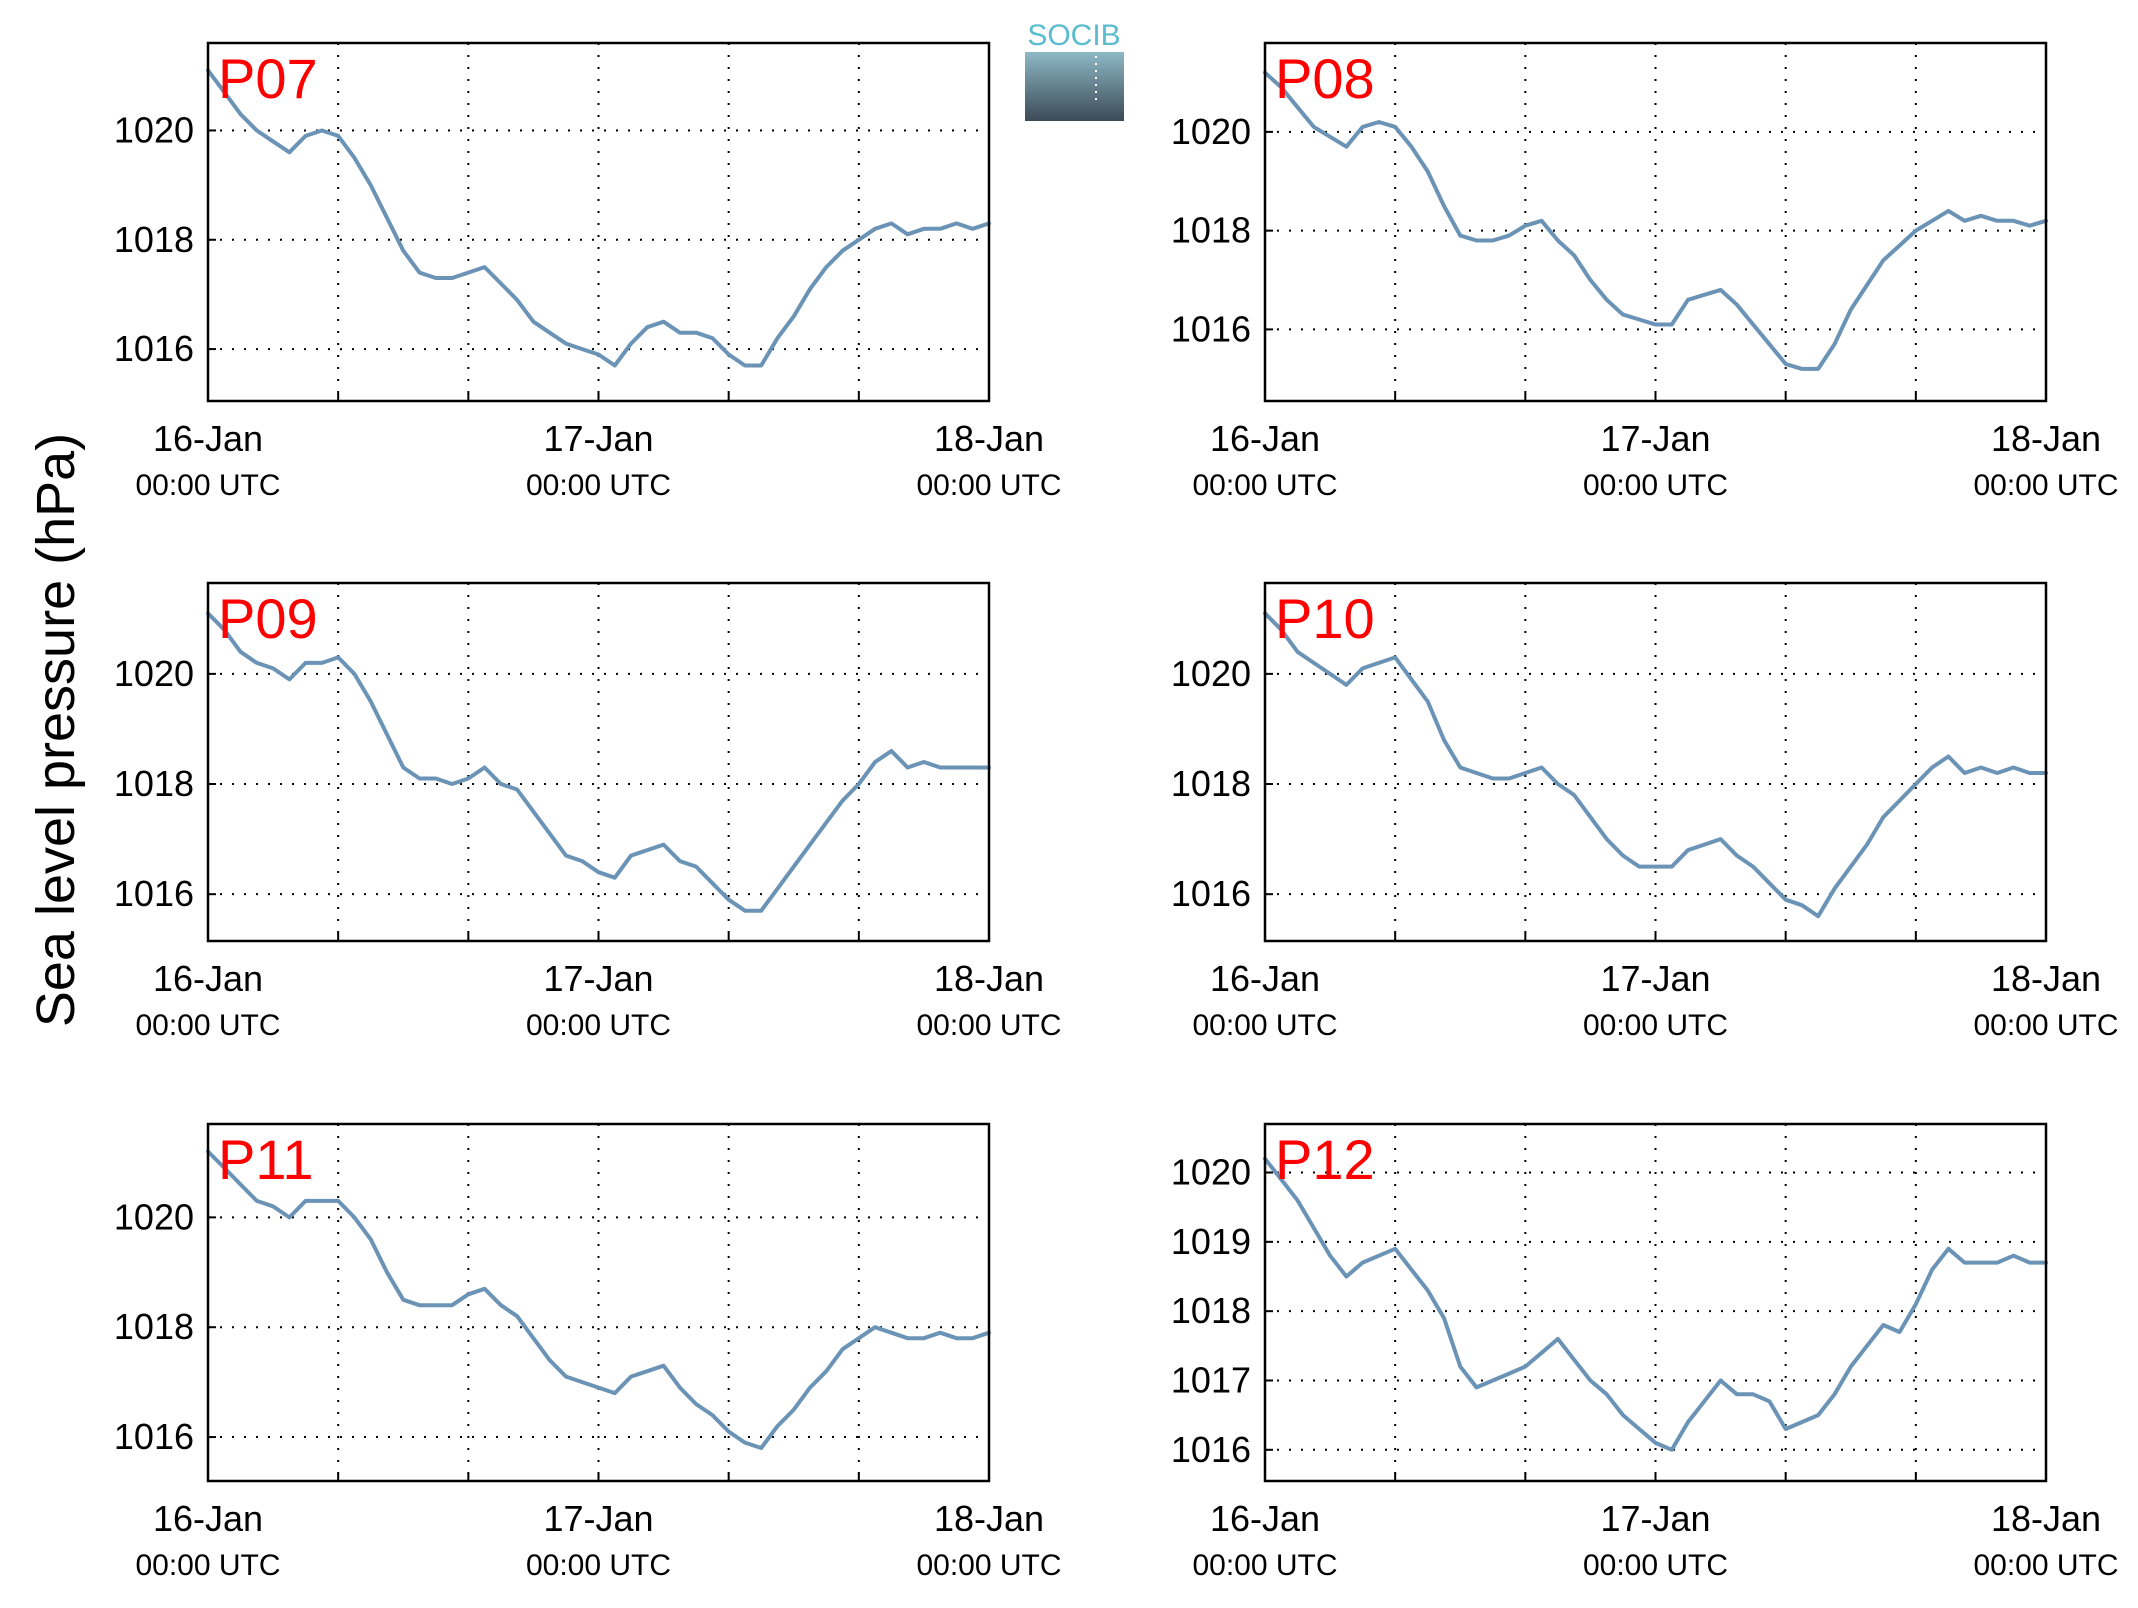  What do you see at coordinates (268, 618) in the screenshot?
I see `panel-label: P09` at bounding box center [268, 618].